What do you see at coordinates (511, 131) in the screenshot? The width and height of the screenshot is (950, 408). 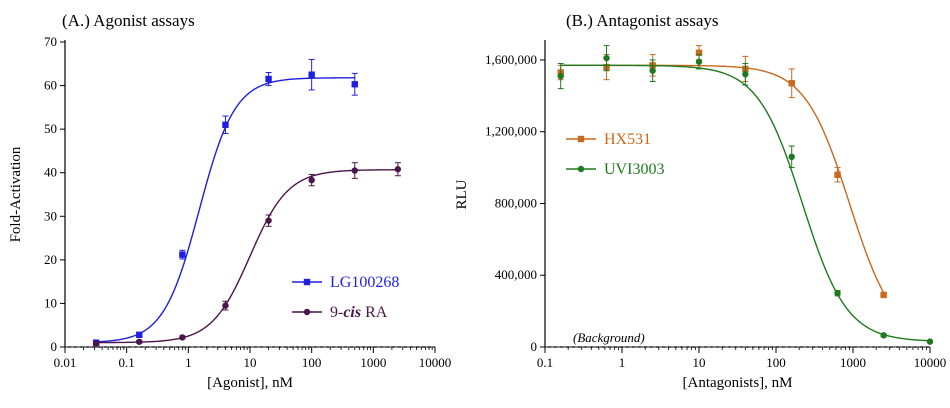 I see `y-tick-label: 1,200,000` at bounding box center [511, 131].